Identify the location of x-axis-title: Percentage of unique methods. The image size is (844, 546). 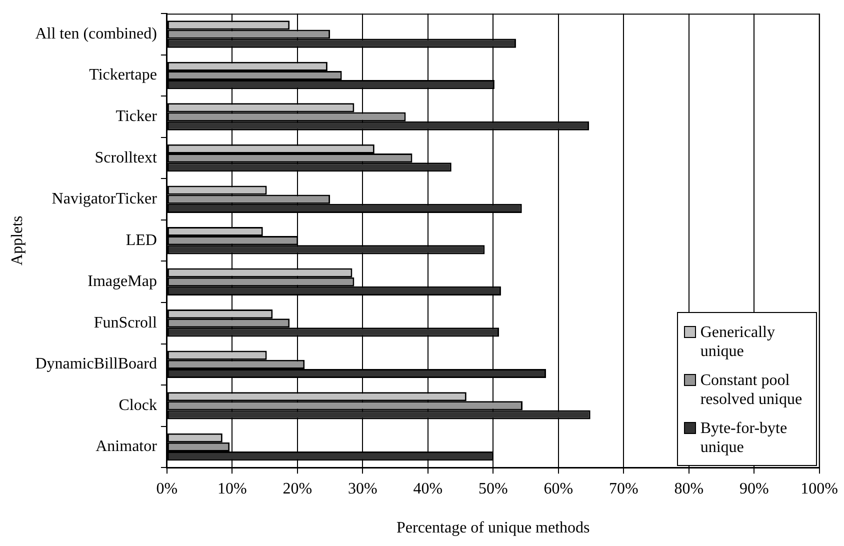
(493, 528).